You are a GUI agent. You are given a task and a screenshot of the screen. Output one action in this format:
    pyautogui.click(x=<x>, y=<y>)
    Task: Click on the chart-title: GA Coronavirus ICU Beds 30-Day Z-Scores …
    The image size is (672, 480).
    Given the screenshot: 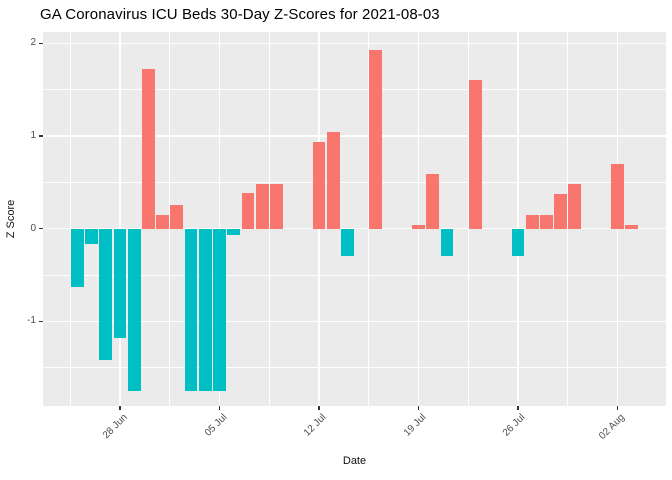 What is the action you would take?
    pyautogui.click(x=240, y=14)
    